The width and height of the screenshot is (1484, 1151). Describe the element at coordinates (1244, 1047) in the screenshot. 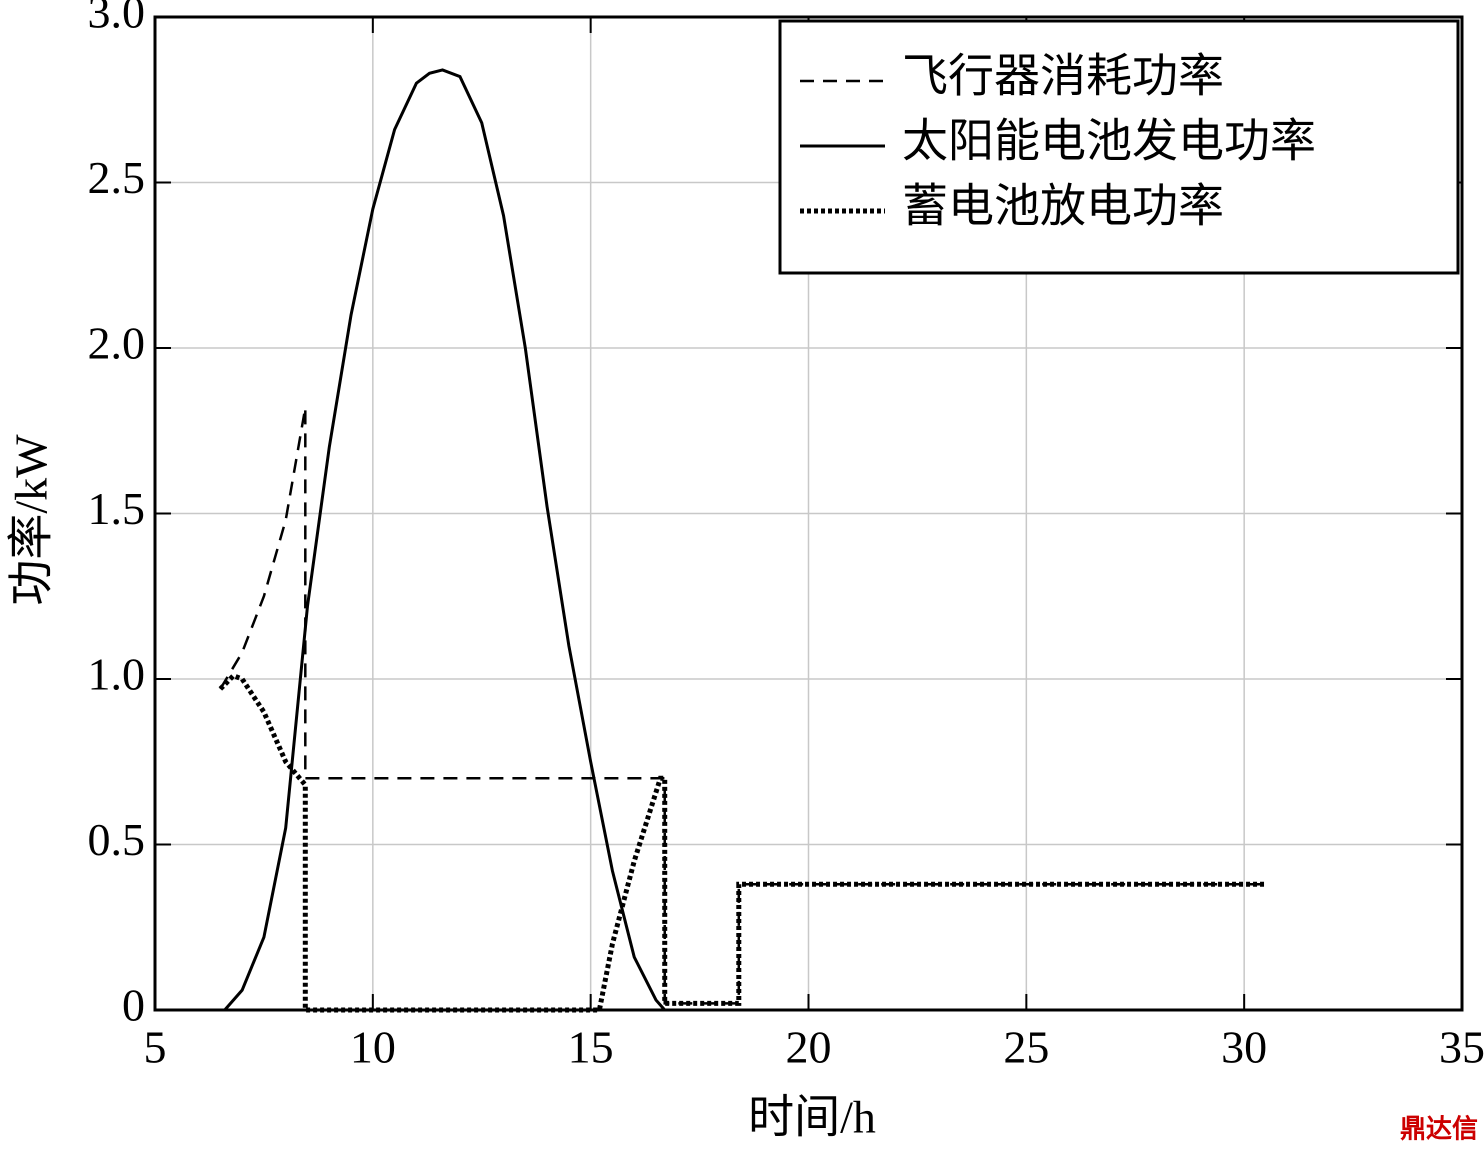

I see `x-tick-label: 30` at that location.